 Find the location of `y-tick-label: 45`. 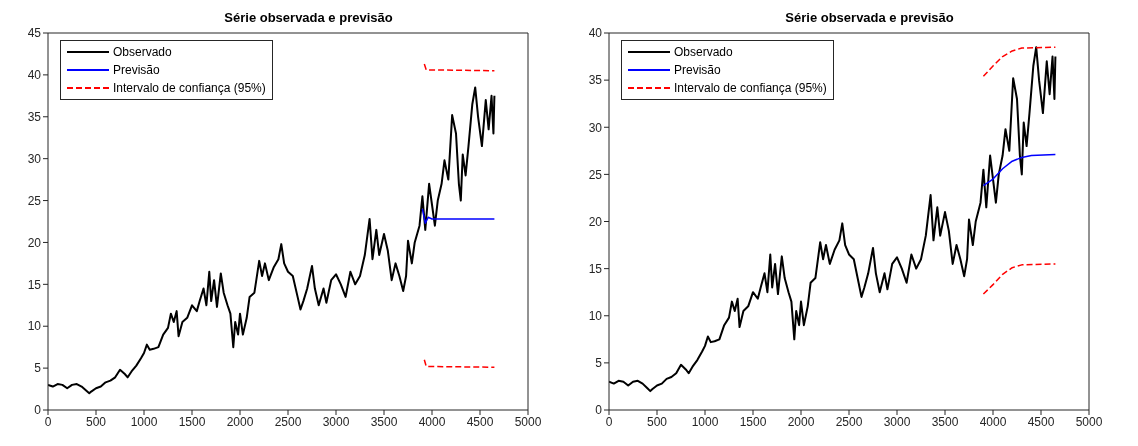

y-tick-label: 45 is located at coordinates (34, 33).